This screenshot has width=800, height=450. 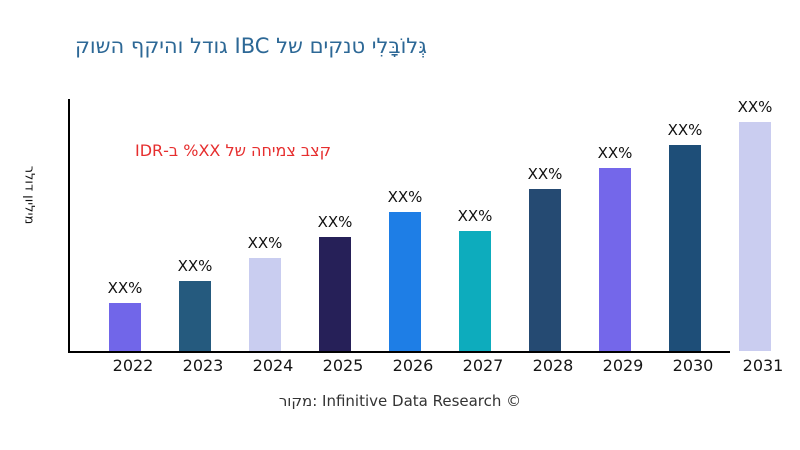 I want to click on bar-value-label-2028: XX%, so click(x=545, y=174).